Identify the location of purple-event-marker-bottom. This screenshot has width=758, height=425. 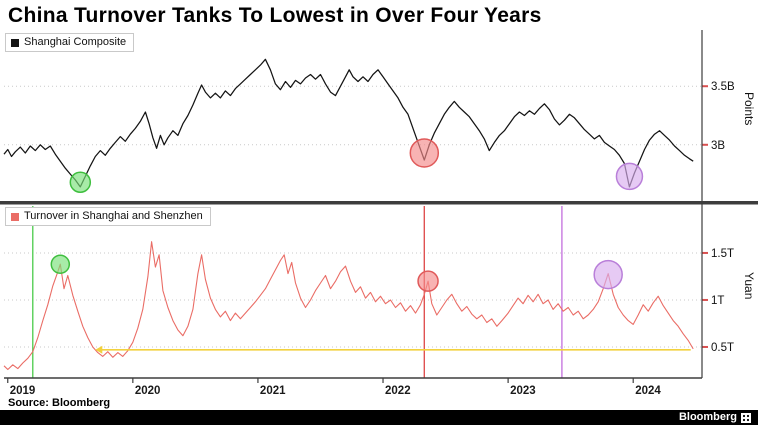
(608, 274).